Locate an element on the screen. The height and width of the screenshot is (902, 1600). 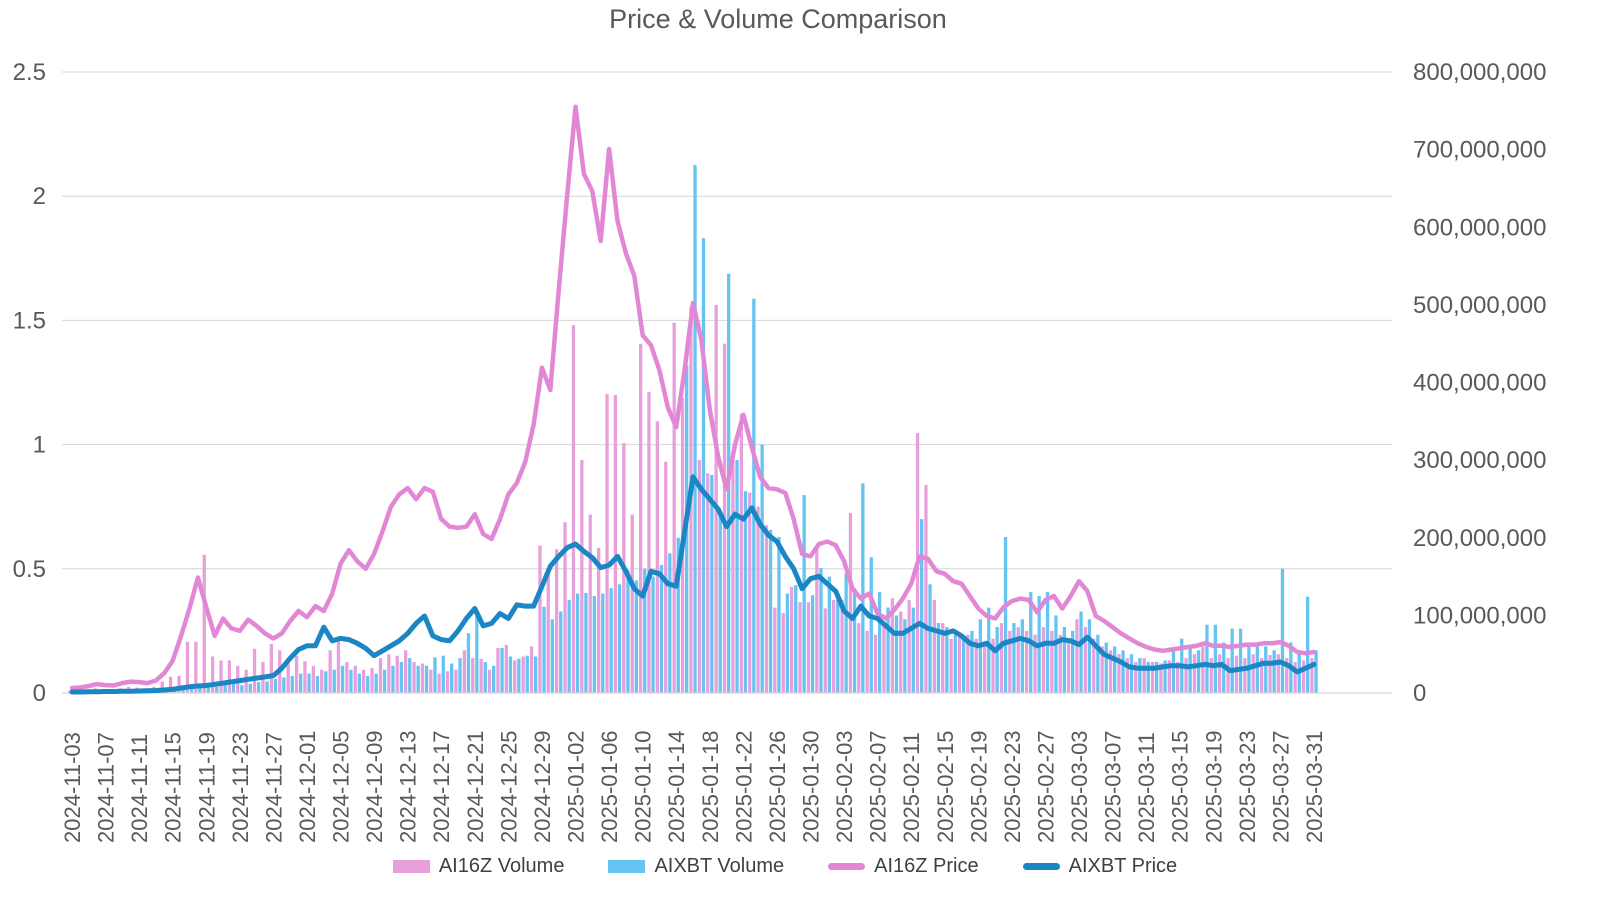
x-axis-label: 2024-12-01 is located at coordinates (307, 786).